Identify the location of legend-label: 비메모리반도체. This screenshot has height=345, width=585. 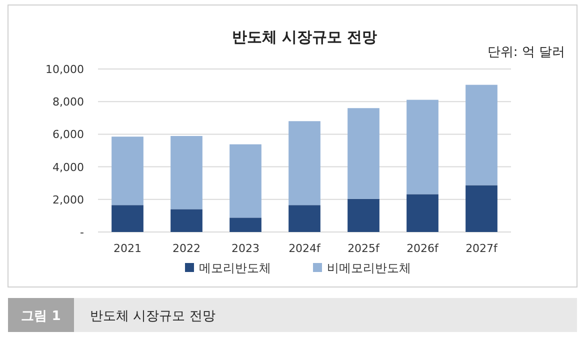
(369, 268).